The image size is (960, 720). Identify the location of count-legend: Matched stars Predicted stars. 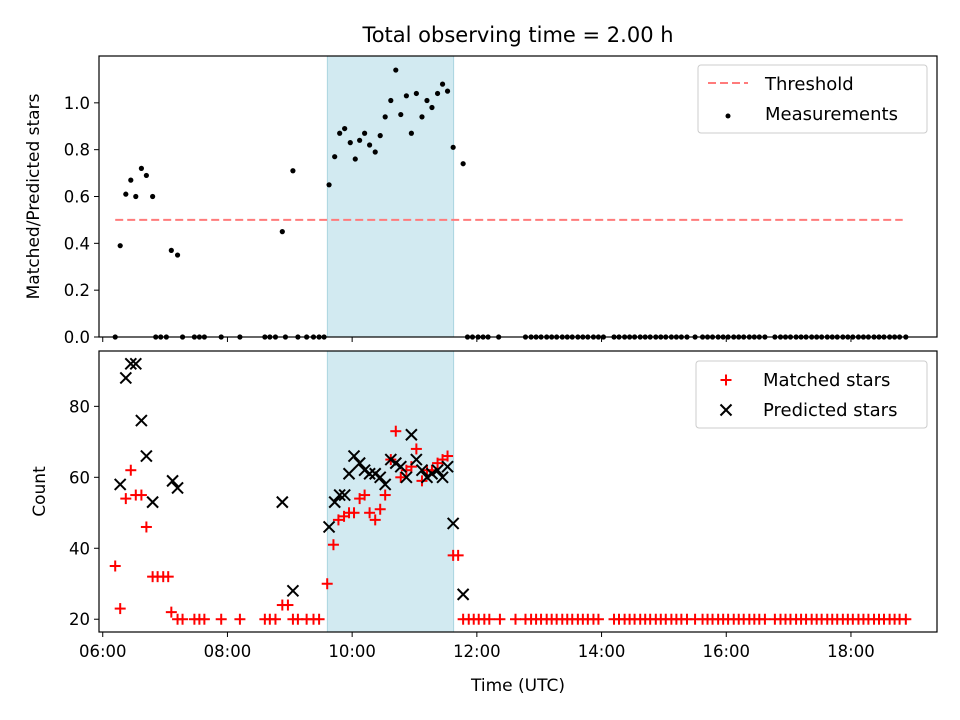
(811, 394).